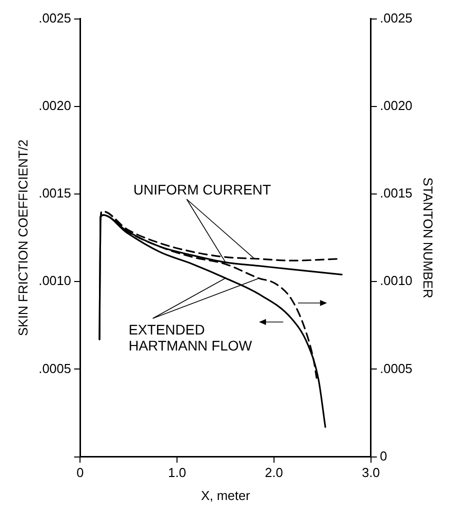 The image size is (451, 517). I want to click on y-axis-title: SKIN FRICTION COEFFICIENT/2, so click(22, 238).